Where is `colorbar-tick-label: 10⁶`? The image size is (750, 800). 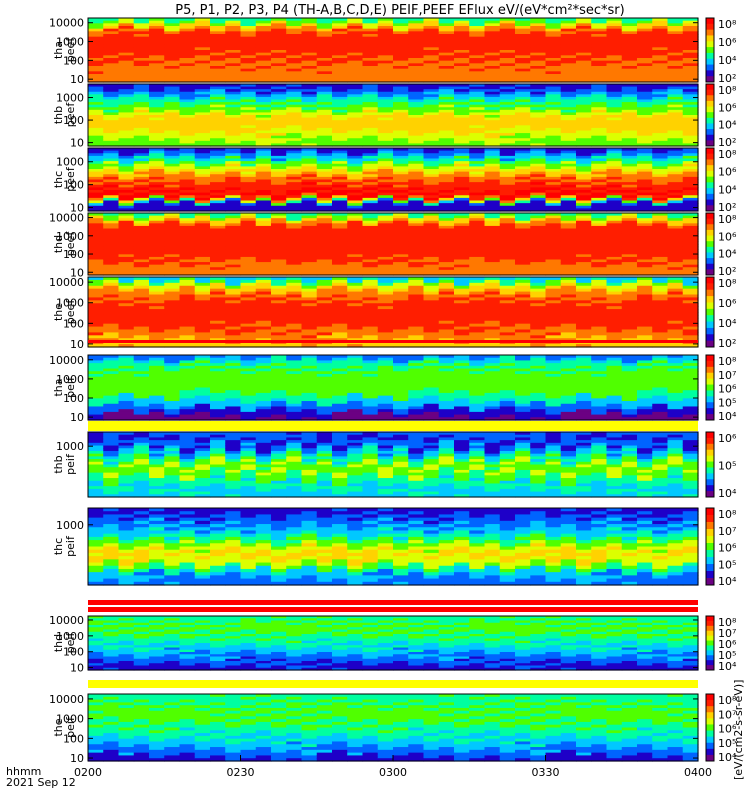 colorbar-tick-label: 10⁶ is located at coordinates (727, 236).